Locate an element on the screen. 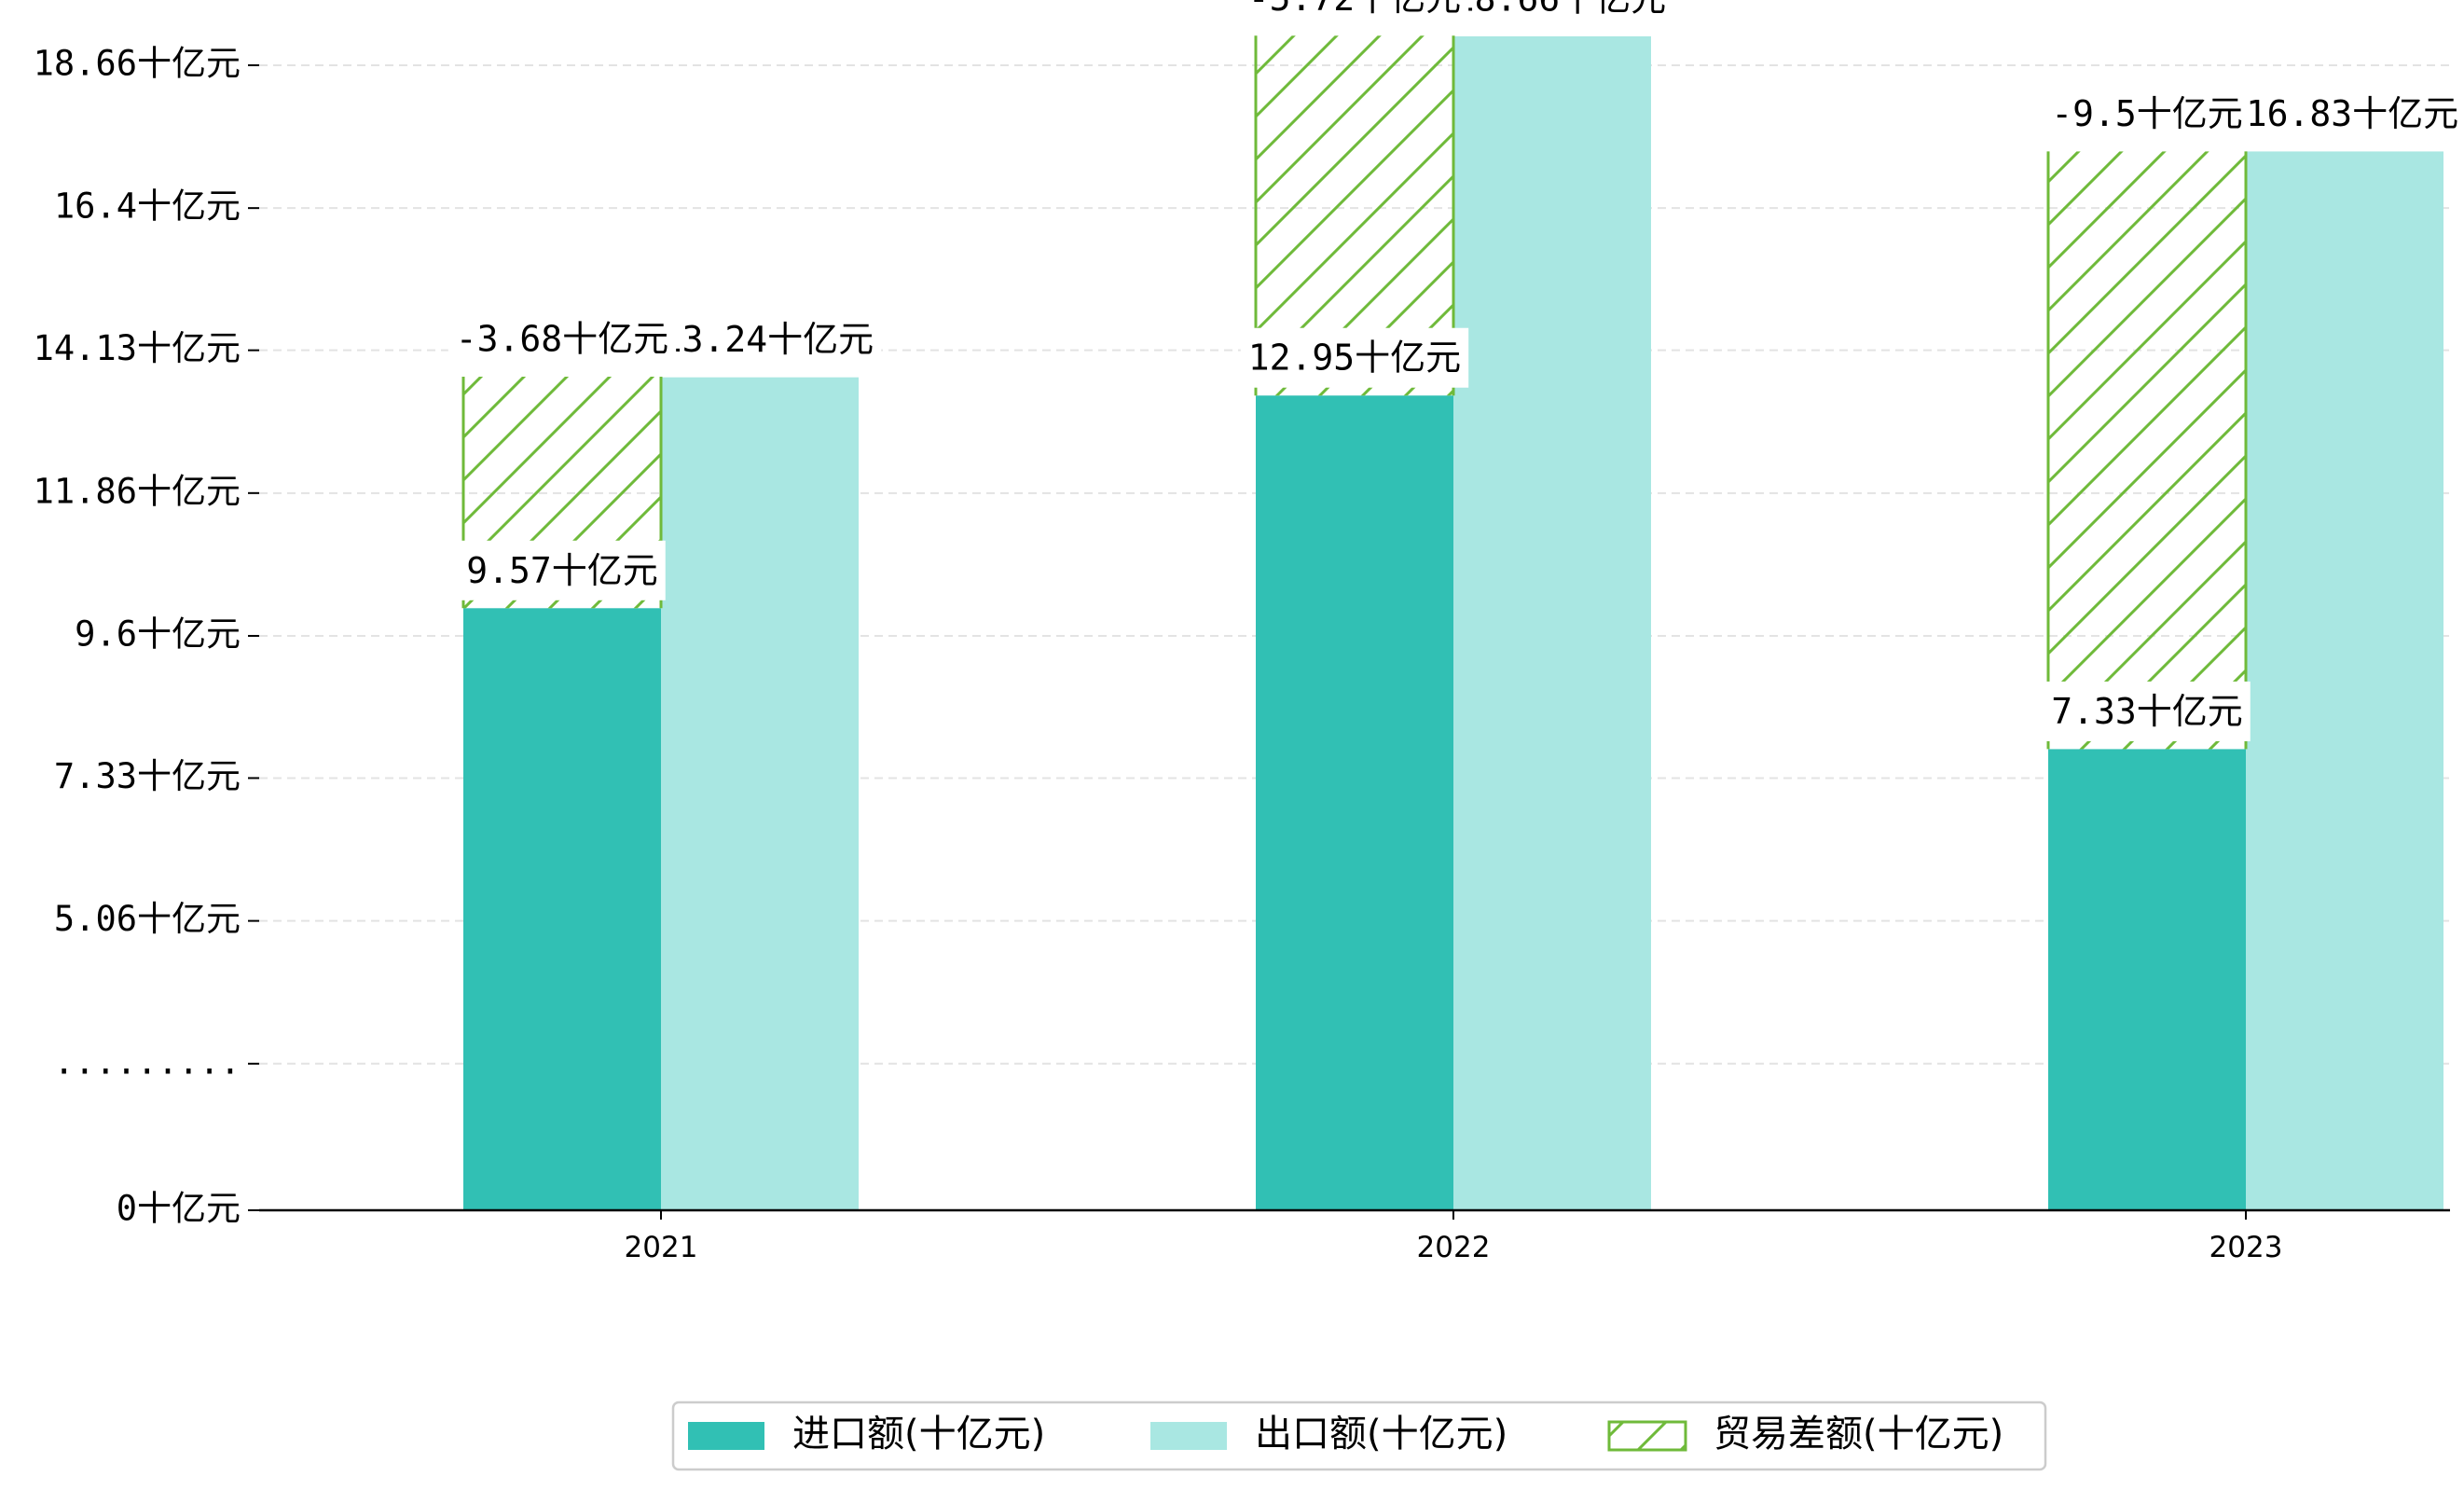 The width and height of the screenshot is (2464, 1490). y-tick-label: 14.13十亿元 is located at coordinates (137, 348).